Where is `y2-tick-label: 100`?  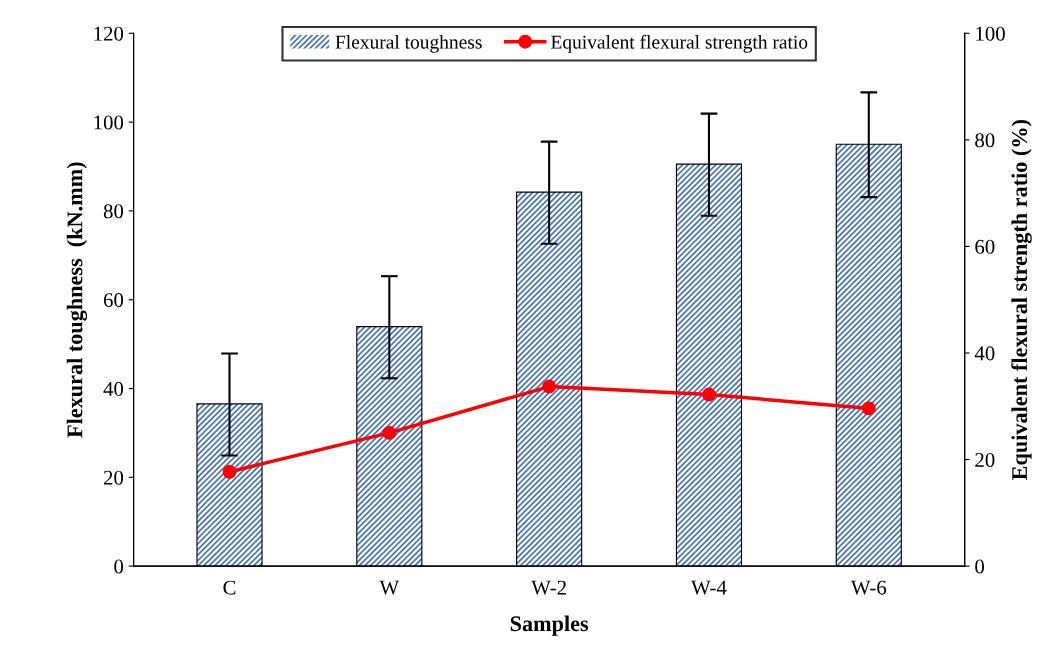 y2-tick-label: 100 is located at coordinates (990, 33).